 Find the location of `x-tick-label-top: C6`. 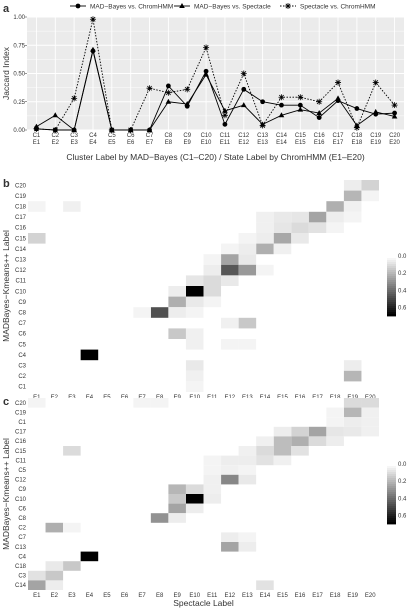

x-tick-label-top: C6 is located at coordinates (131, 136).